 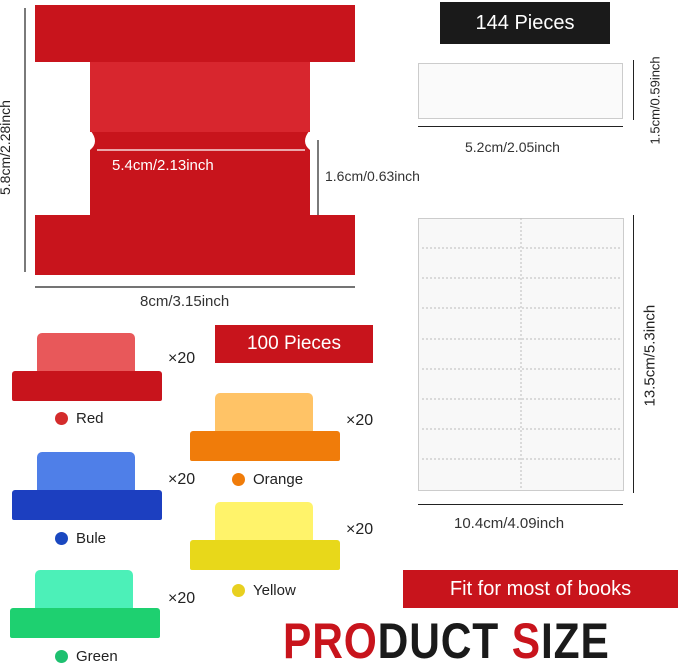 I want to click on large-tab-height: 5.8cm/2.28inch, so click(x=6, y=147).